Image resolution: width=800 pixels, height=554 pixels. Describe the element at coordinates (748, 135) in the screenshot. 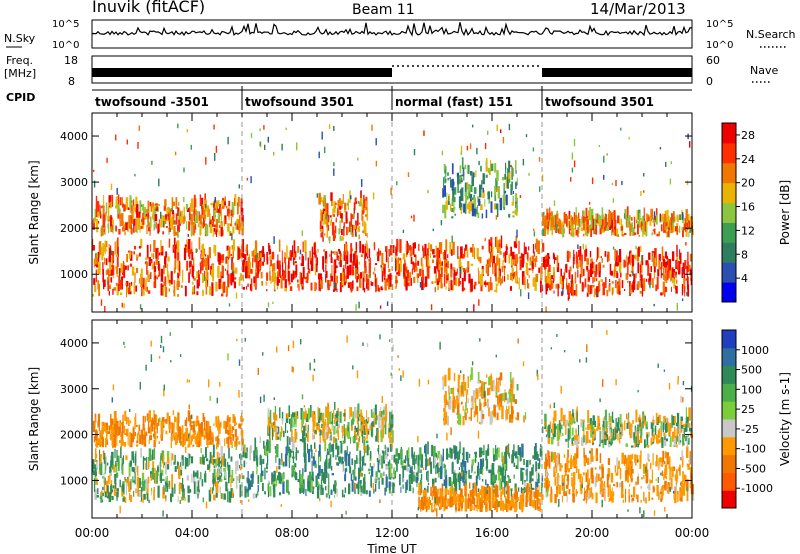

I see `colorbar-tick-label: 28` at that location.